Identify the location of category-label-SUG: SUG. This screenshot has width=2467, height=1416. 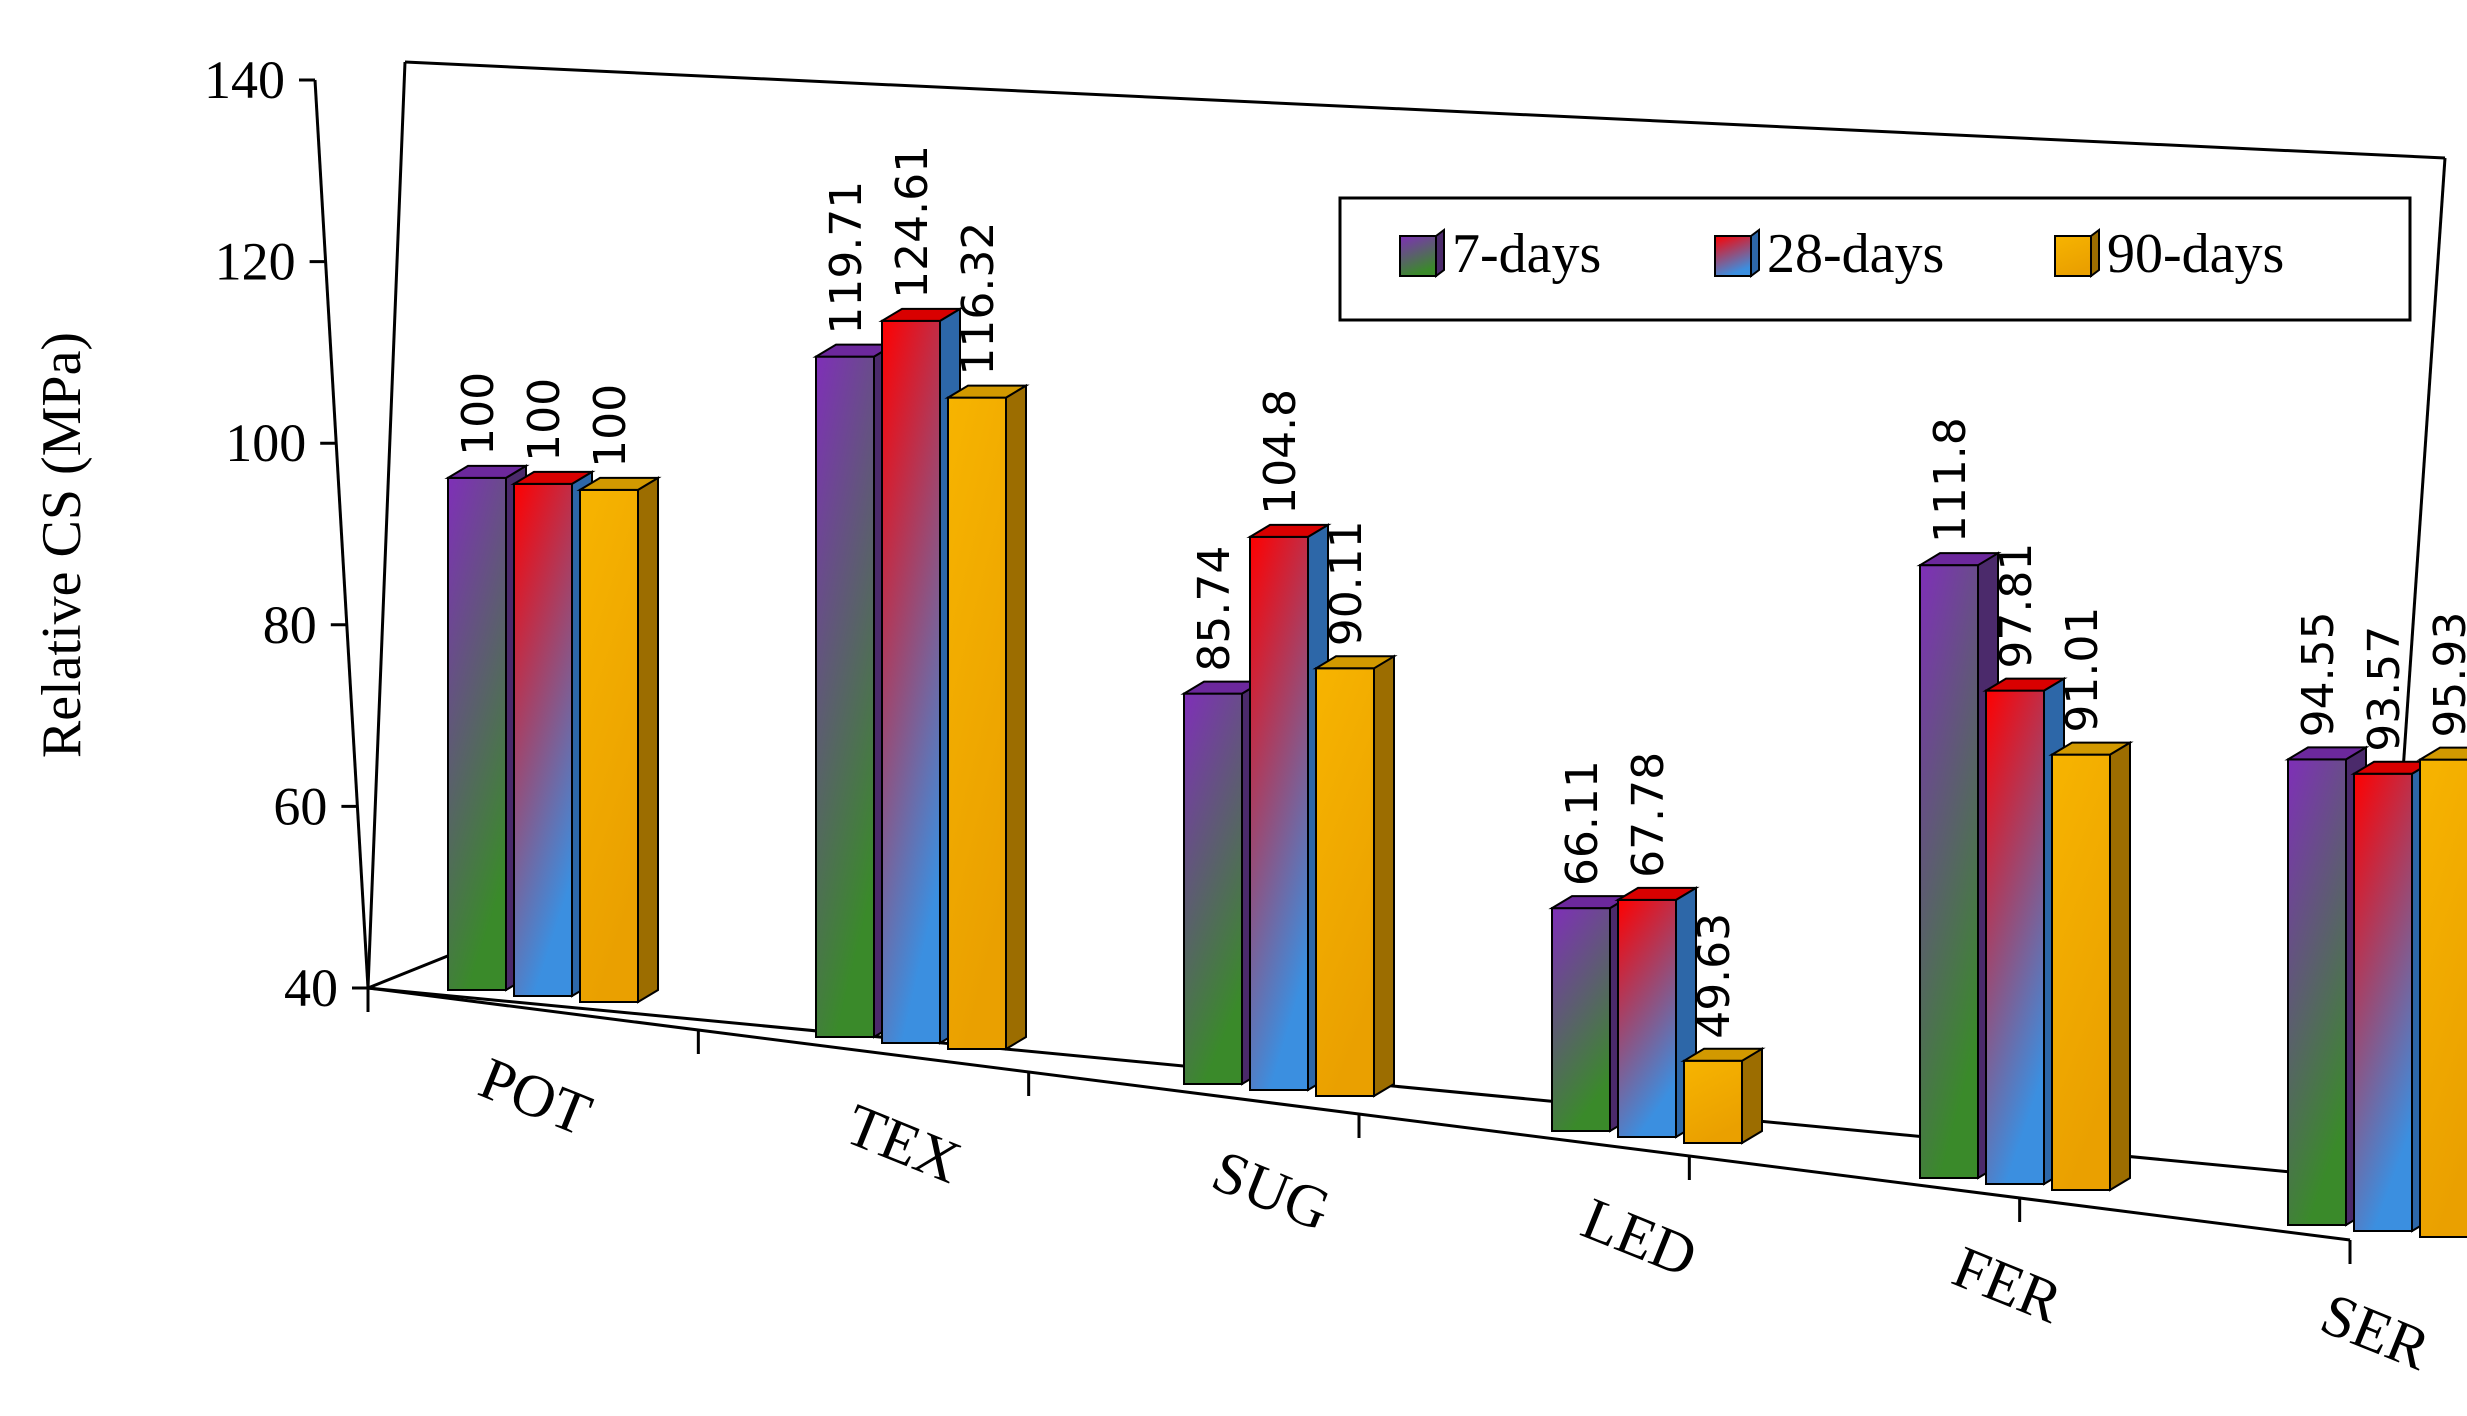
(1271, 1190).